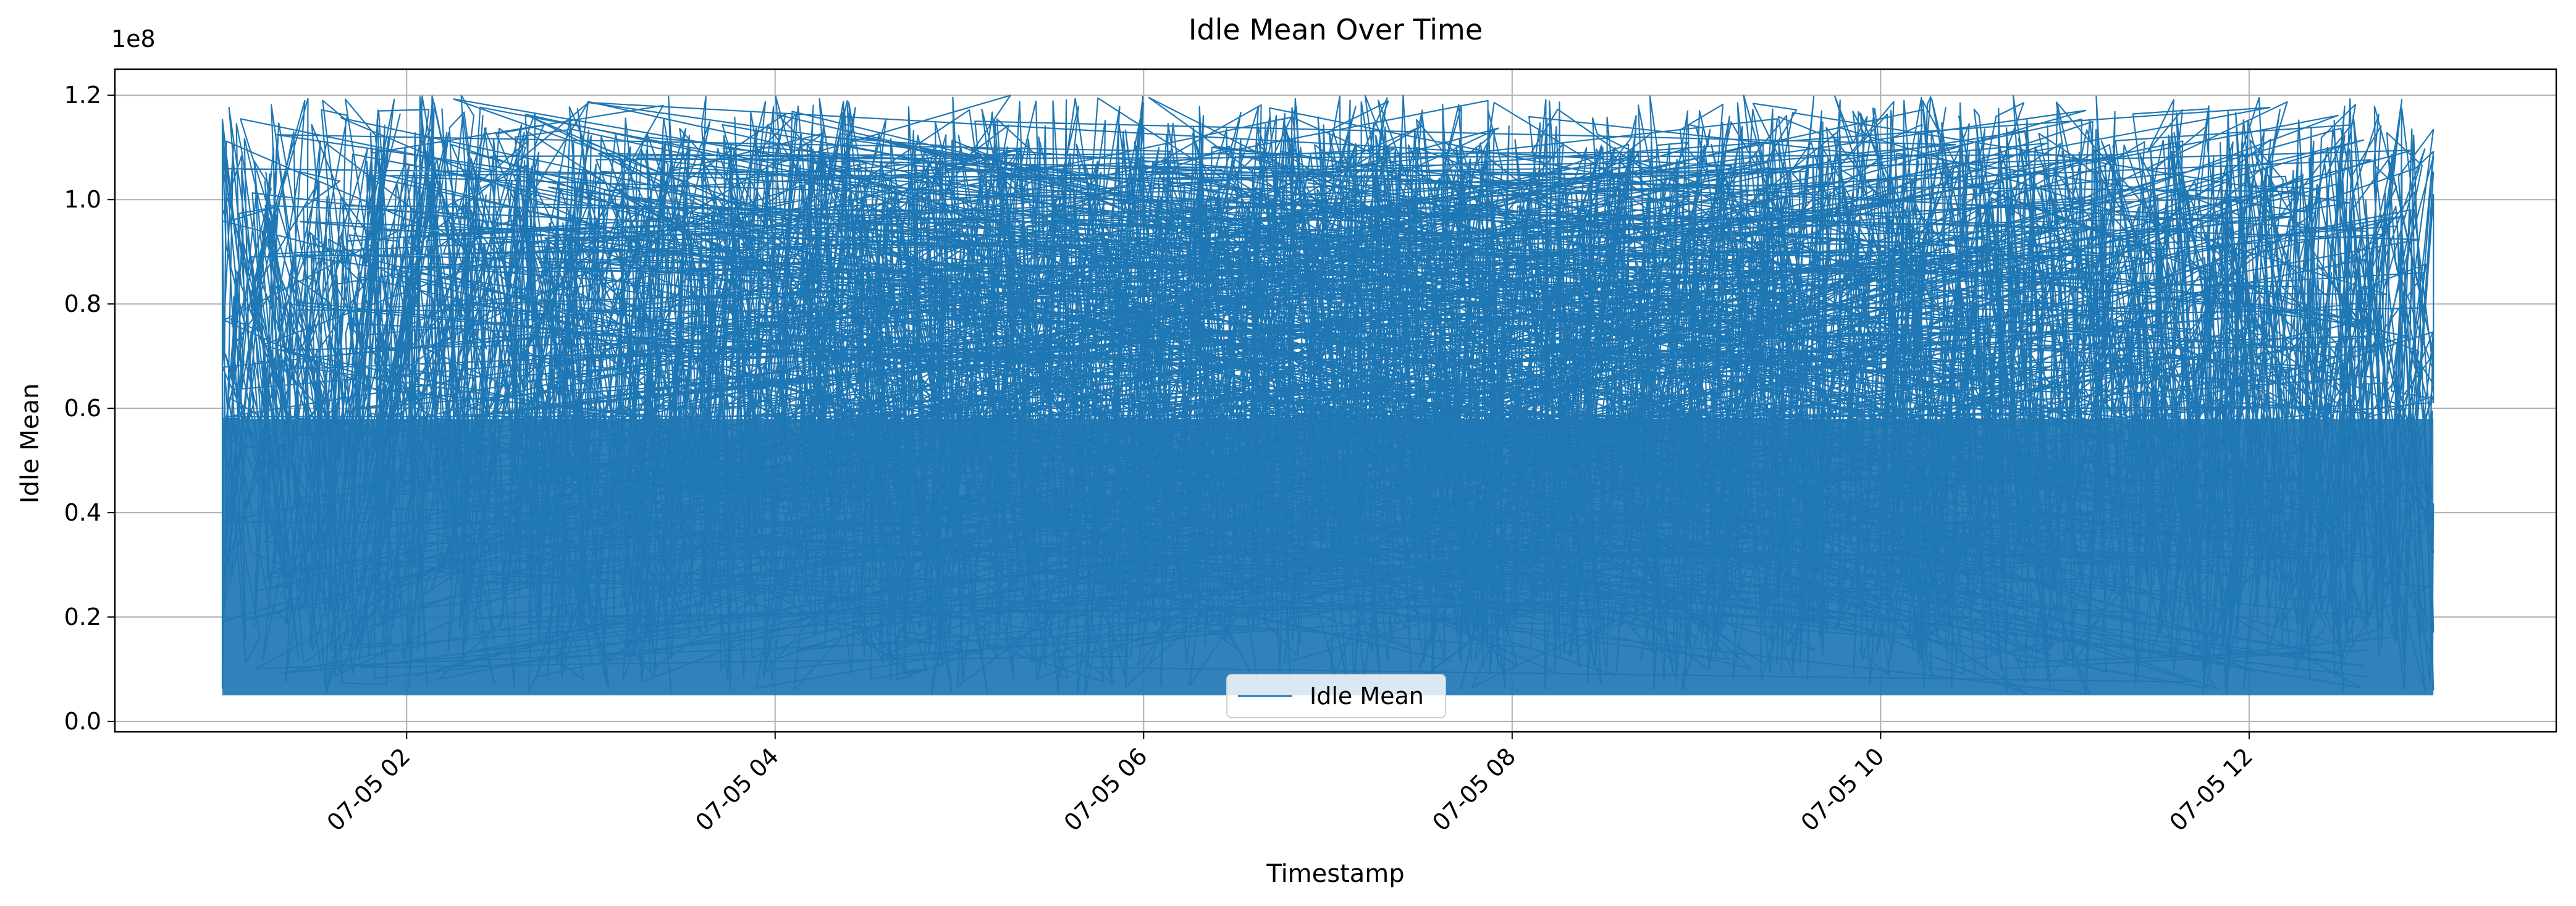 The image size is (2576, 906). What do you see at coordinates (82, 617) in the screenshot?
I see `y-tick-label: 0.2` at bounding box center [82, 617].